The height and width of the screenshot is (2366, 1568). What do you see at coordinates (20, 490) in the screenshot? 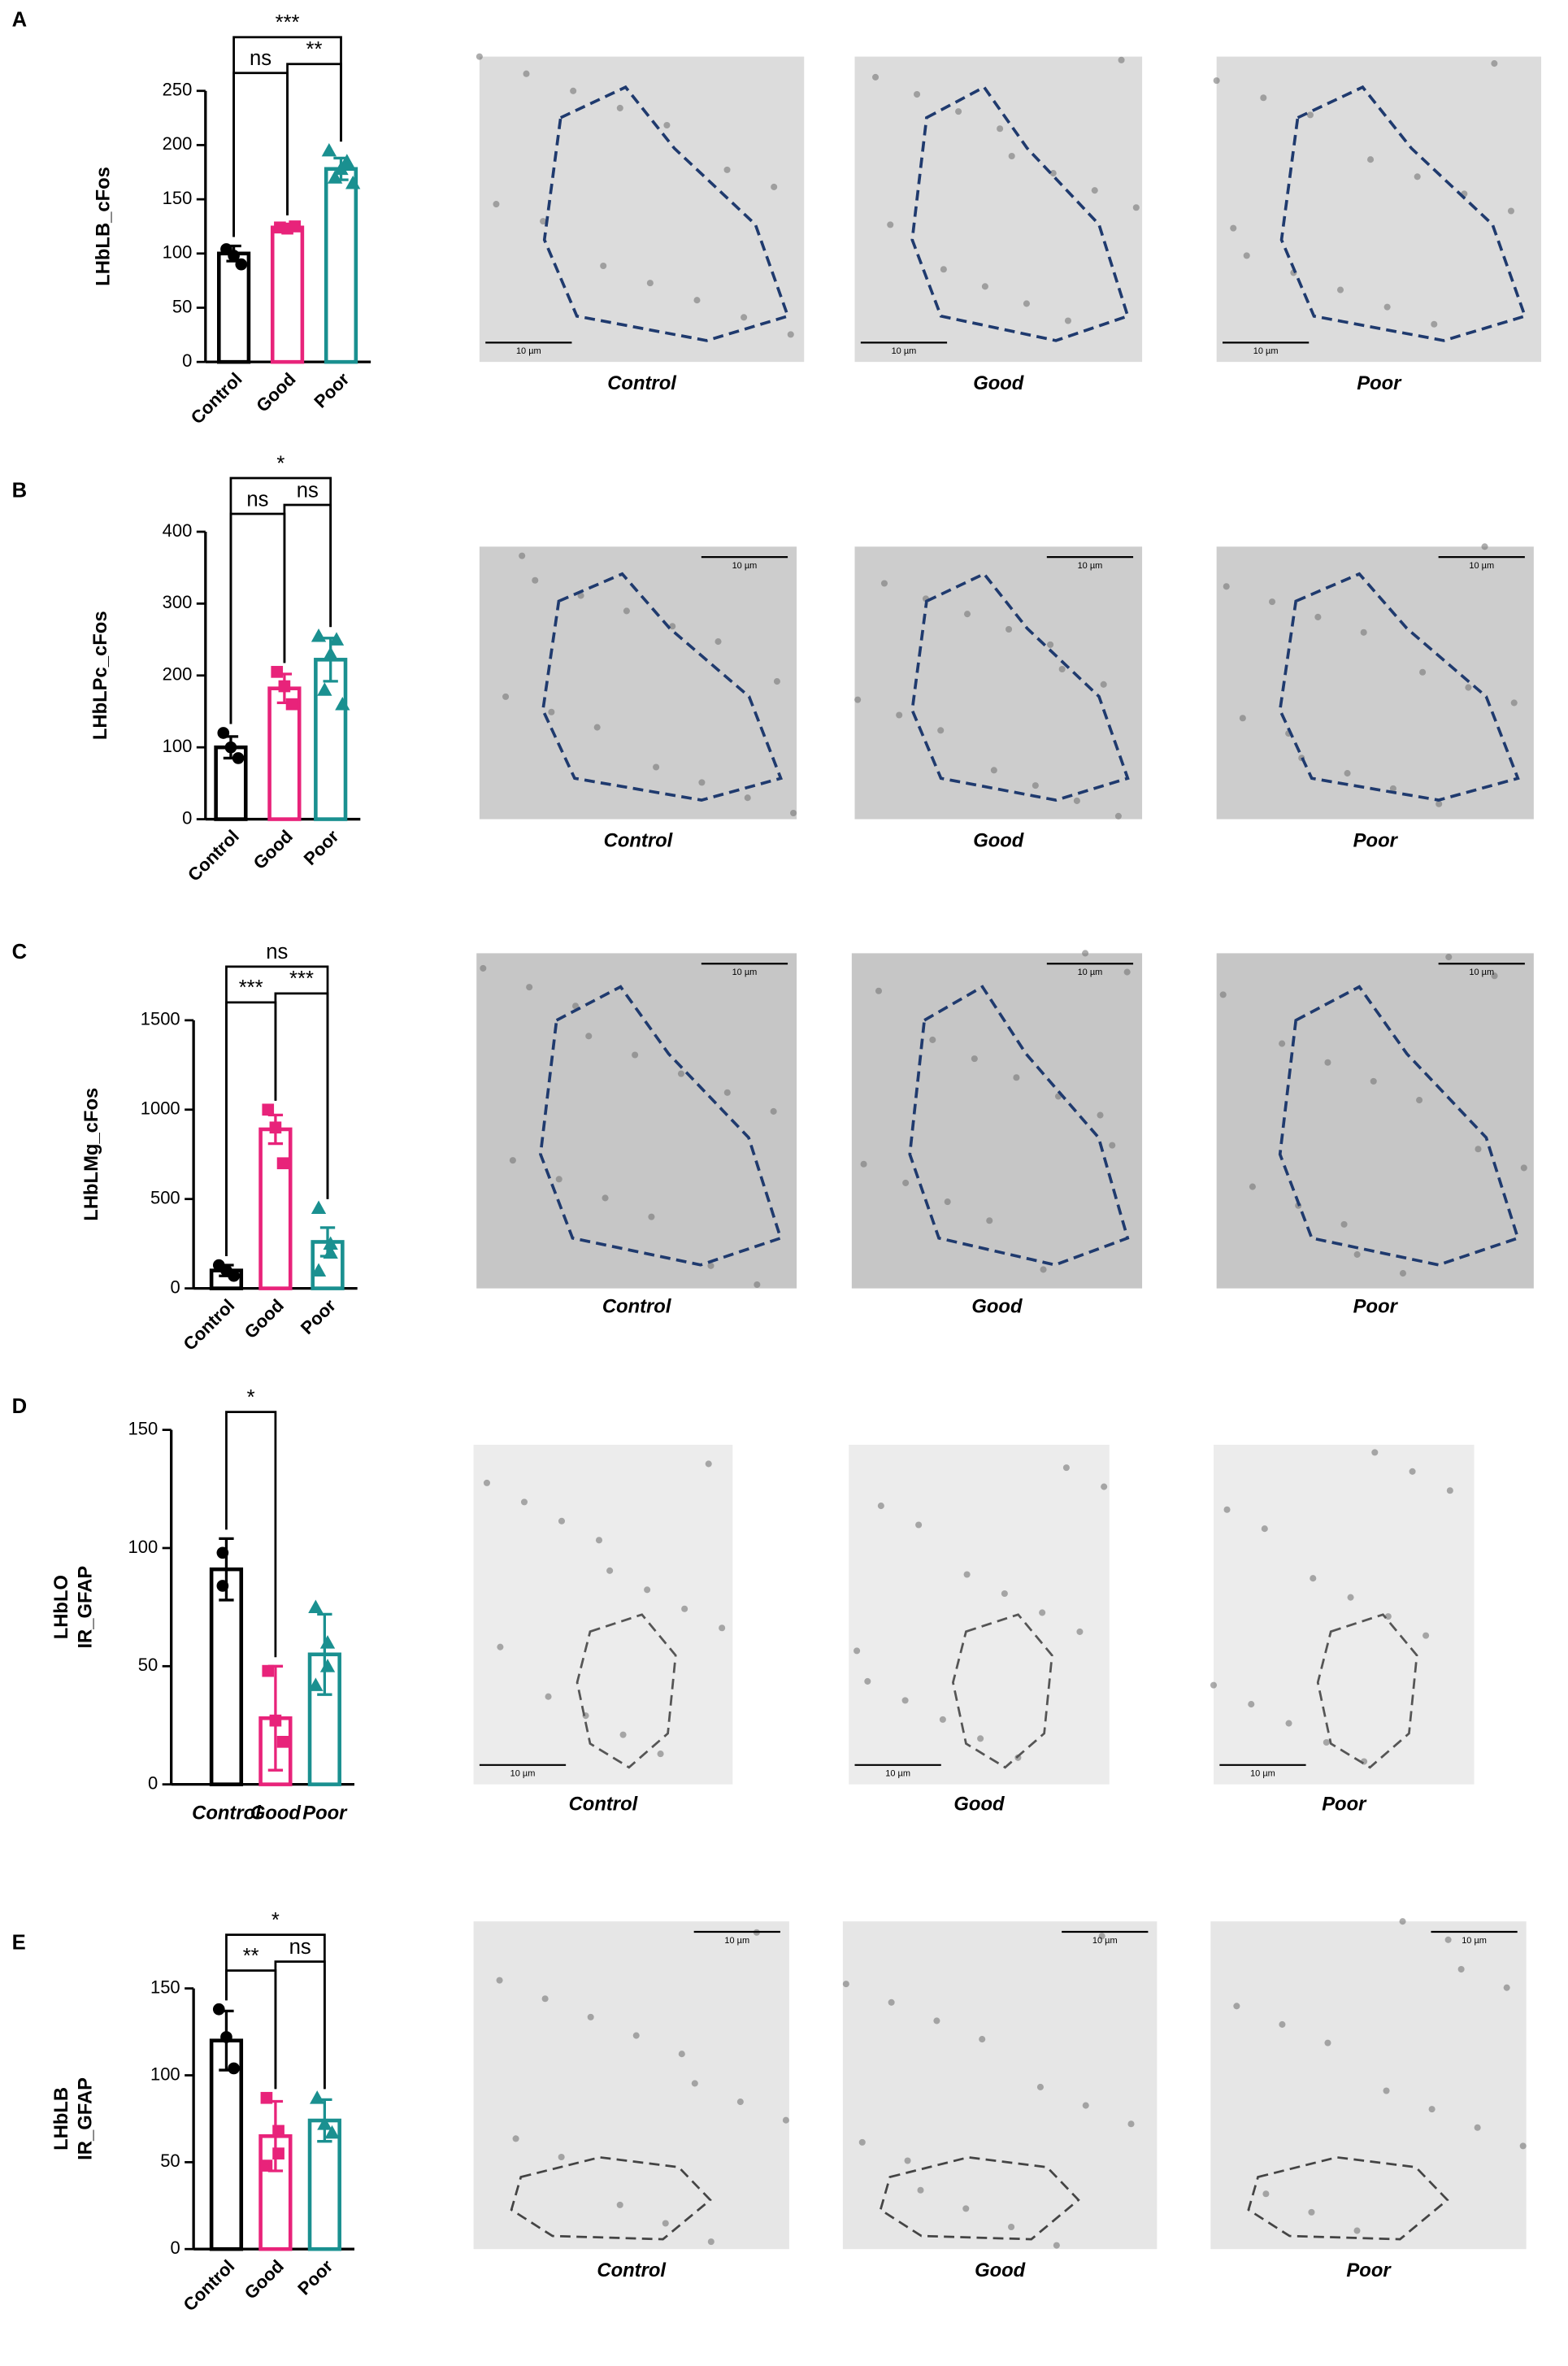
I see `panel-letter: B` at bounding box center [20, 490].